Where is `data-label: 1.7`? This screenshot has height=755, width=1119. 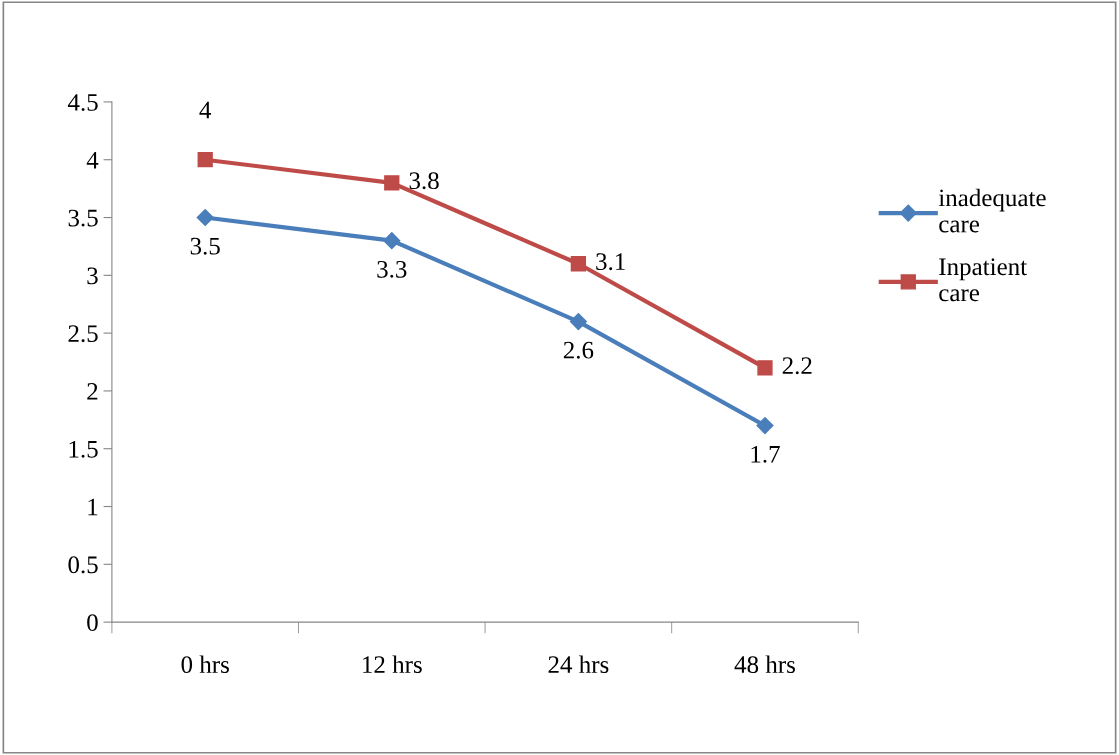 data-label: 1.7 is located at coordinates (765, 454).